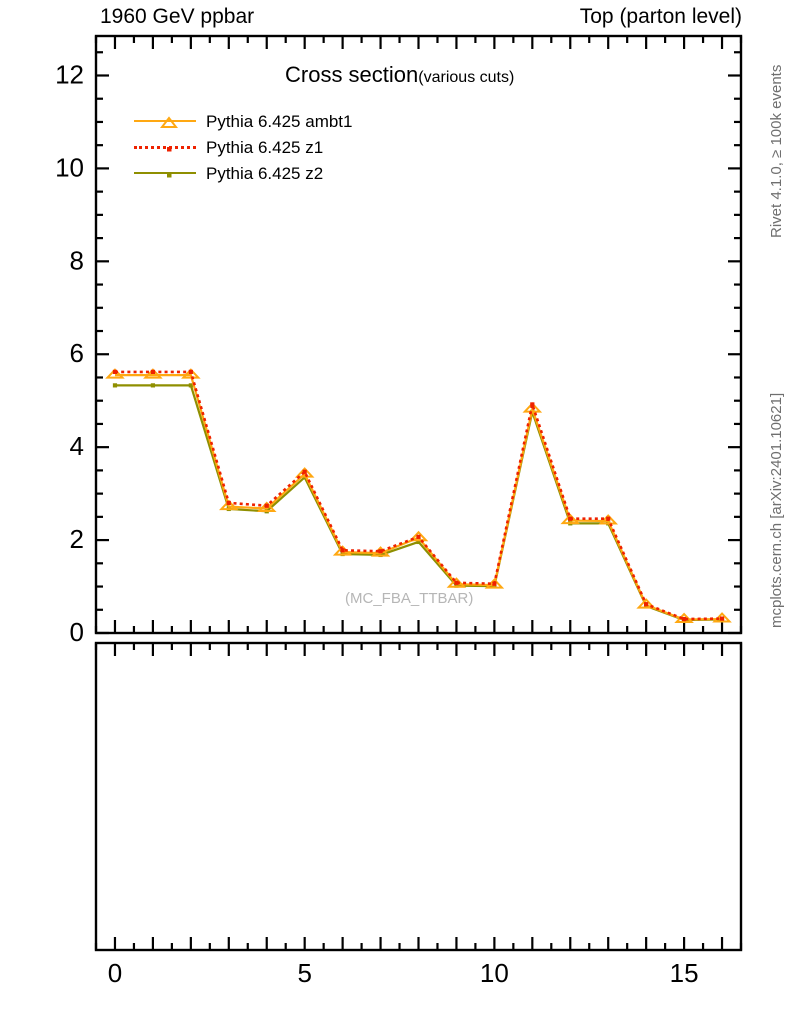 The height and width of the screenshot is (1024, 786). What do you see at coordinates (77, 539) in the screenshot?
I see `y-axis-tick-label: 2` at bounding box center [77, 539].